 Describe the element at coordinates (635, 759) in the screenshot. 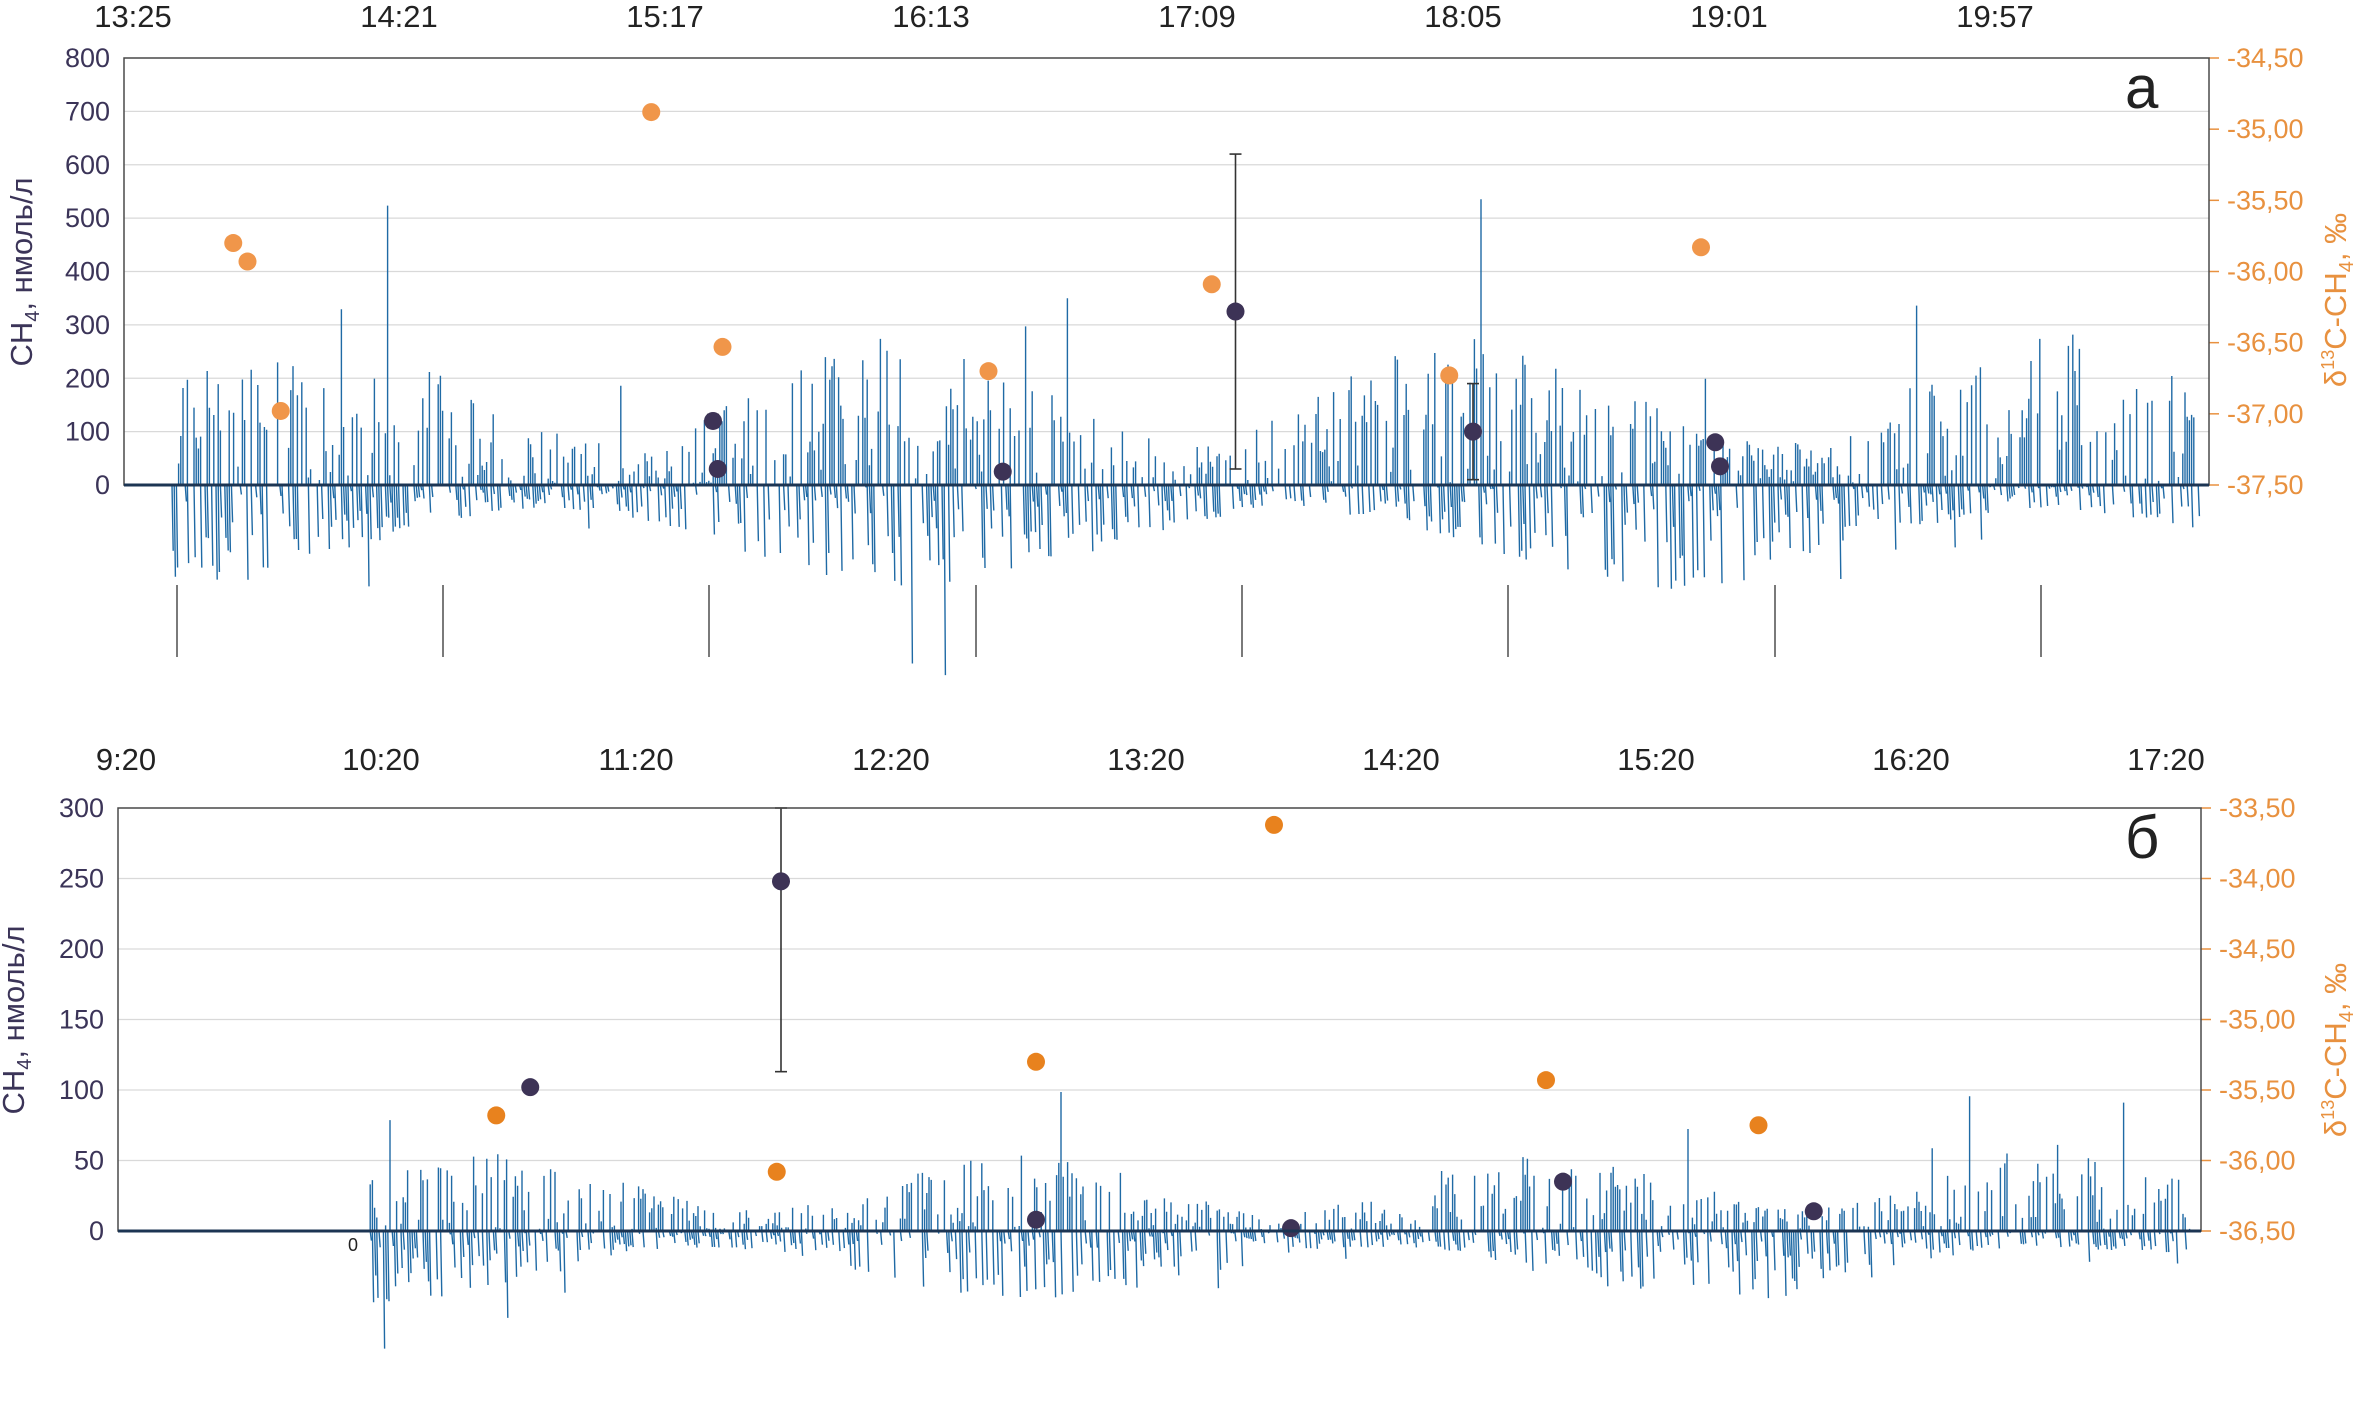

I see `time-tick-label: 11:20` at that location.